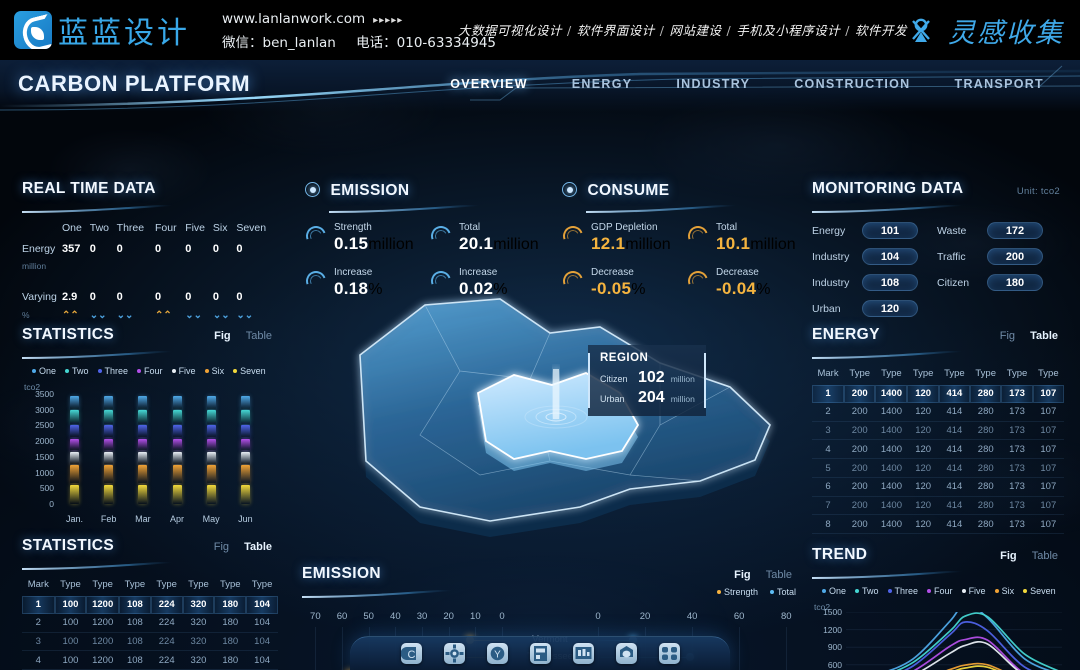  I want to click on table-row: 4 200 1400 120 414 280 173 107, so click(938, 449).